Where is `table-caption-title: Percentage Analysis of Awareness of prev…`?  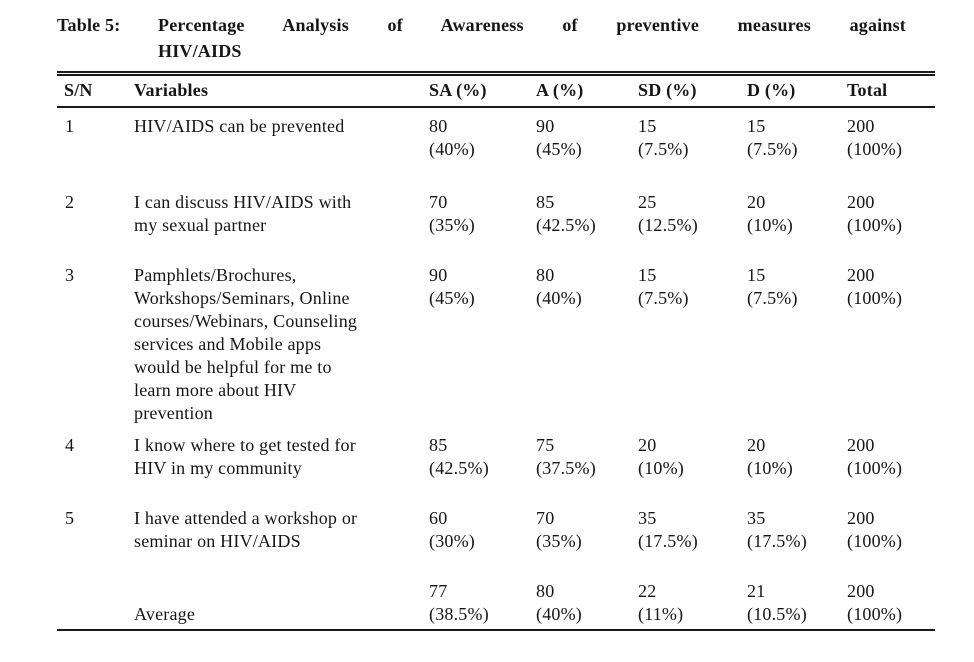 table-caption-title: Percentage Analysis of Awareness of prev… is located at coordinates (532, 38).